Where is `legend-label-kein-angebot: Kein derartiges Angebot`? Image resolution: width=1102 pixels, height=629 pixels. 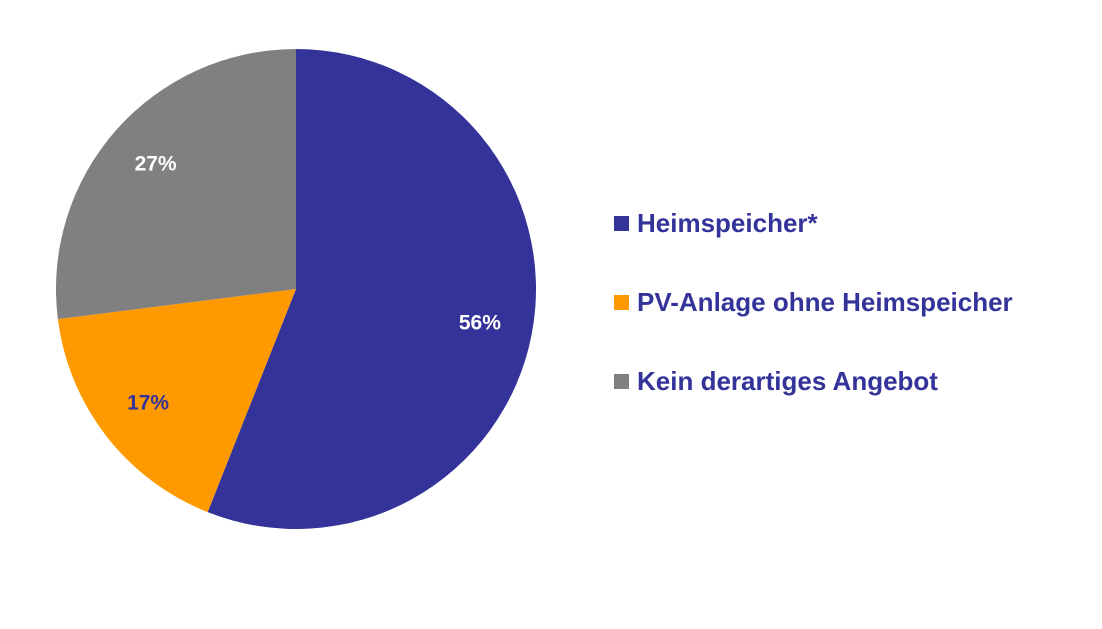
legend-label-kein-angebot: Kein derartiges Angebot is located at coordinates (787, 380).